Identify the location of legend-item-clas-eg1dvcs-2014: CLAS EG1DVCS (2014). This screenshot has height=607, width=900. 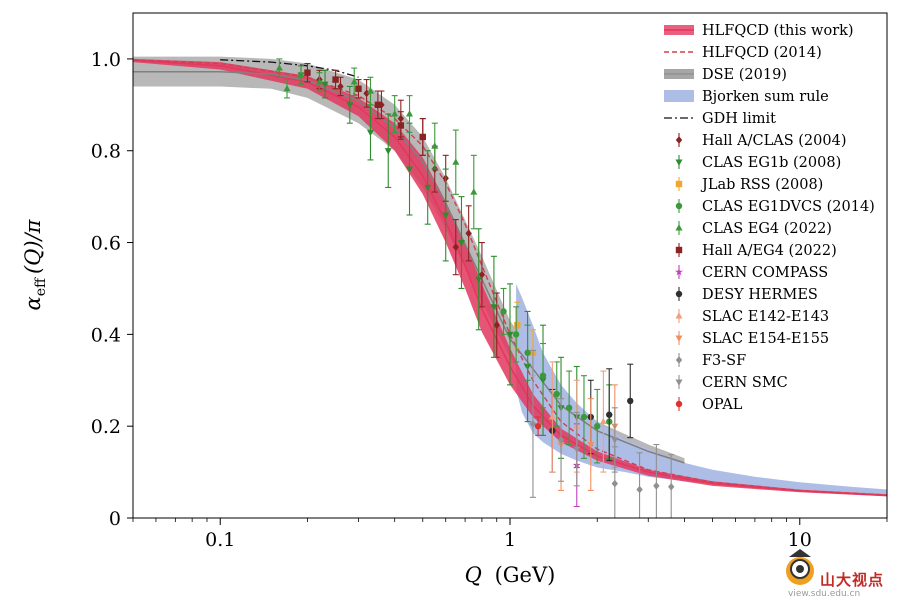
(775, 207).